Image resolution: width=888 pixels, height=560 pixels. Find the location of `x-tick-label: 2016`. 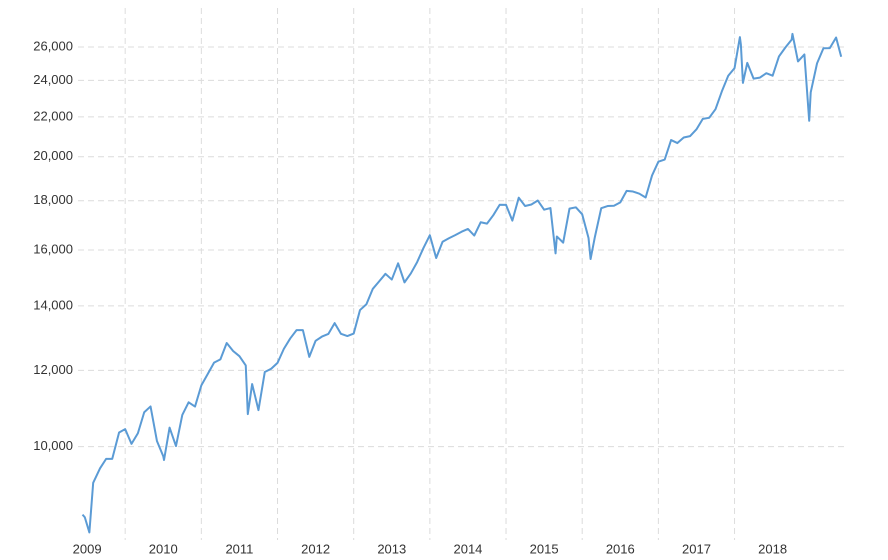

x-tick-label: 2016 is located at coordinates (620, 548).